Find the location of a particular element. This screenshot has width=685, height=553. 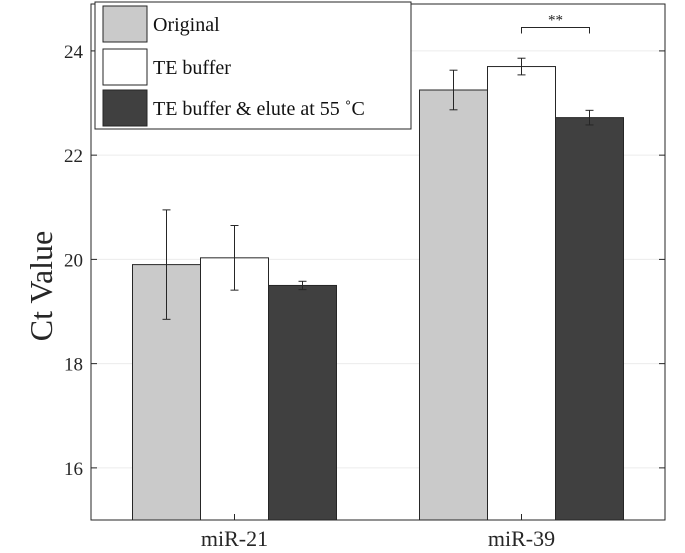

y-tick-label: 20 is located at coordinates (73, 260).